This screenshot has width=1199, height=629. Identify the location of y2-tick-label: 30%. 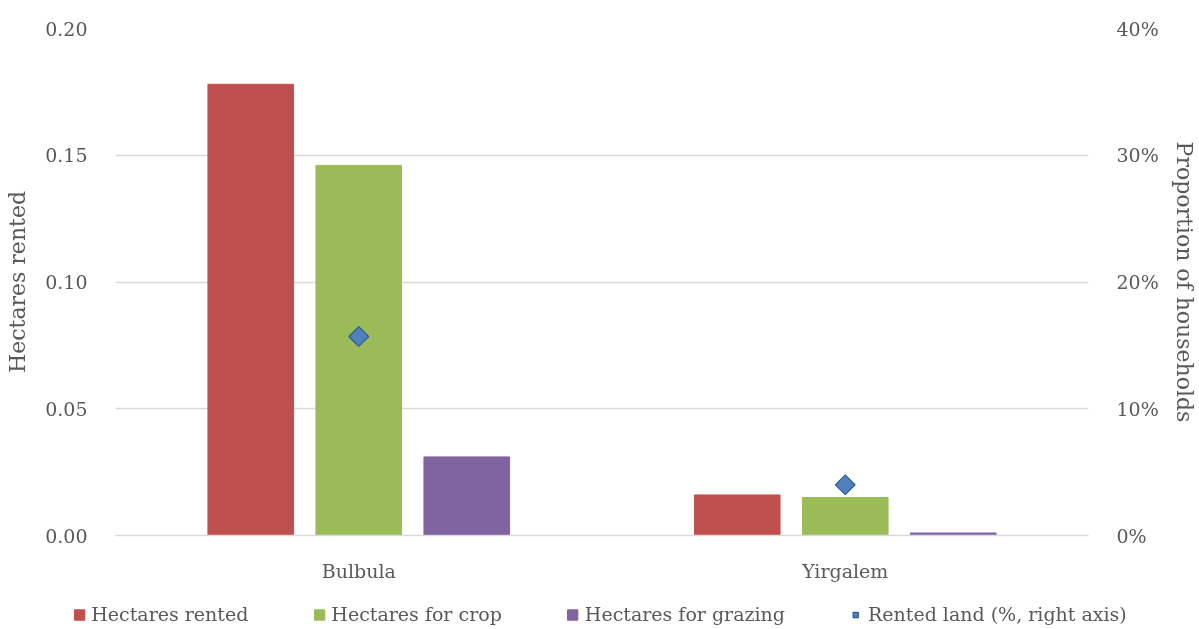
(1137, 155).